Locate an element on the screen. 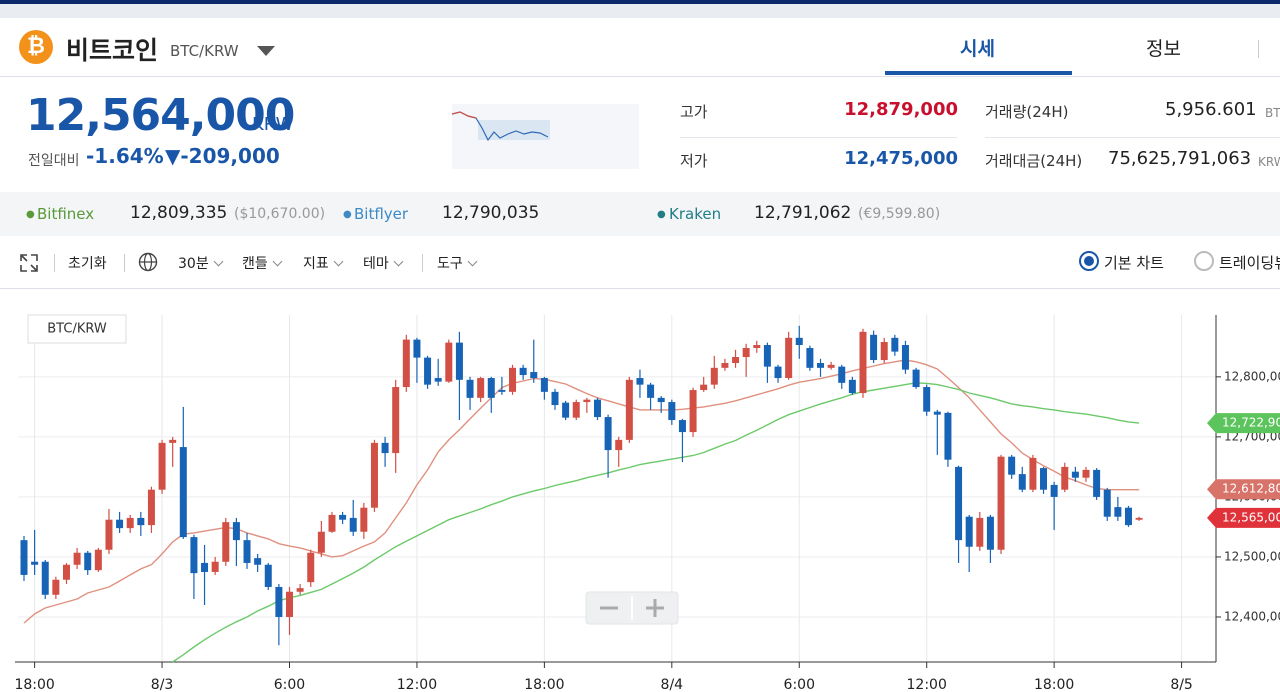 This screenshot has height=692, width=1280. change-label: 전일대비 is located at coordinates (54, 161).